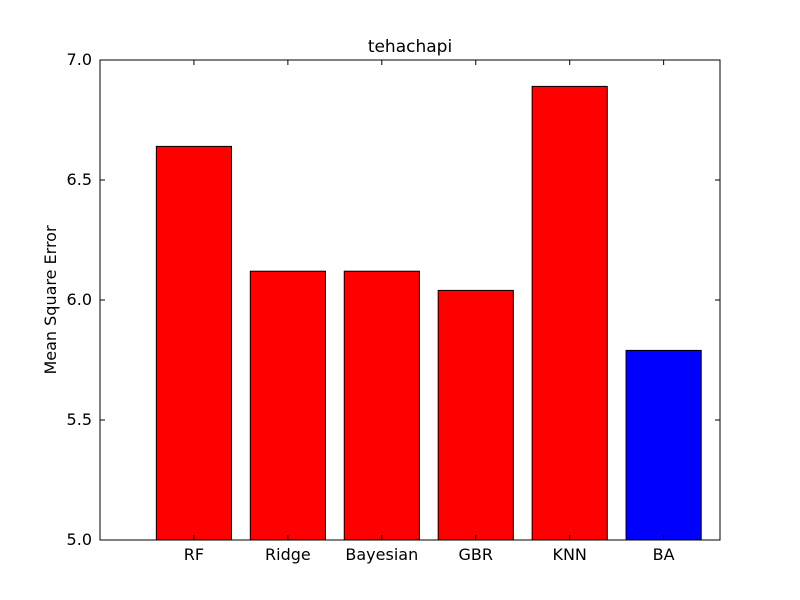 This screenshot has width=800, height=600. Describe the element at coordinates (79, 59) in the screenshot. I see `y-tick-label: 7.0` at that location.